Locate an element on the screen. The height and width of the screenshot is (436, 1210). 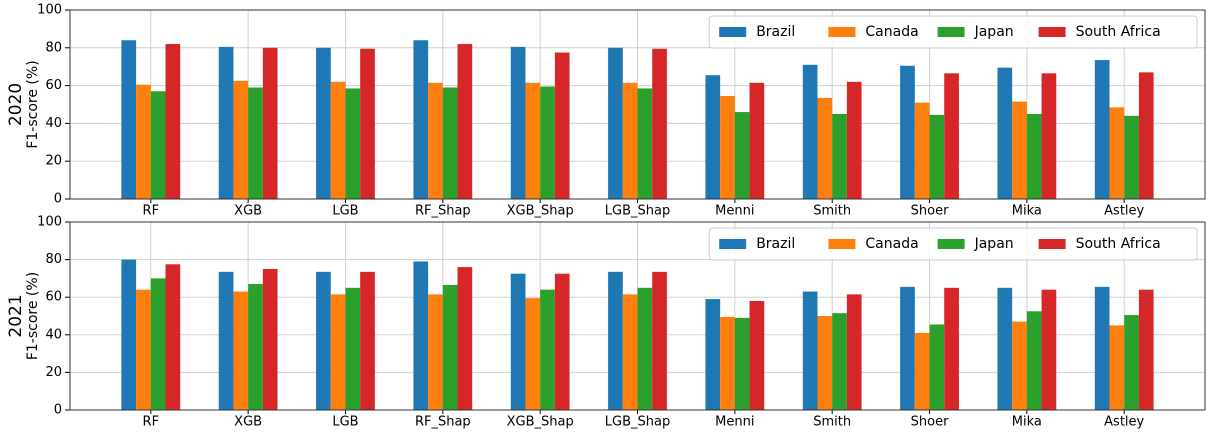
x-tick-label: Shoer is located at coordinates (930, 422).